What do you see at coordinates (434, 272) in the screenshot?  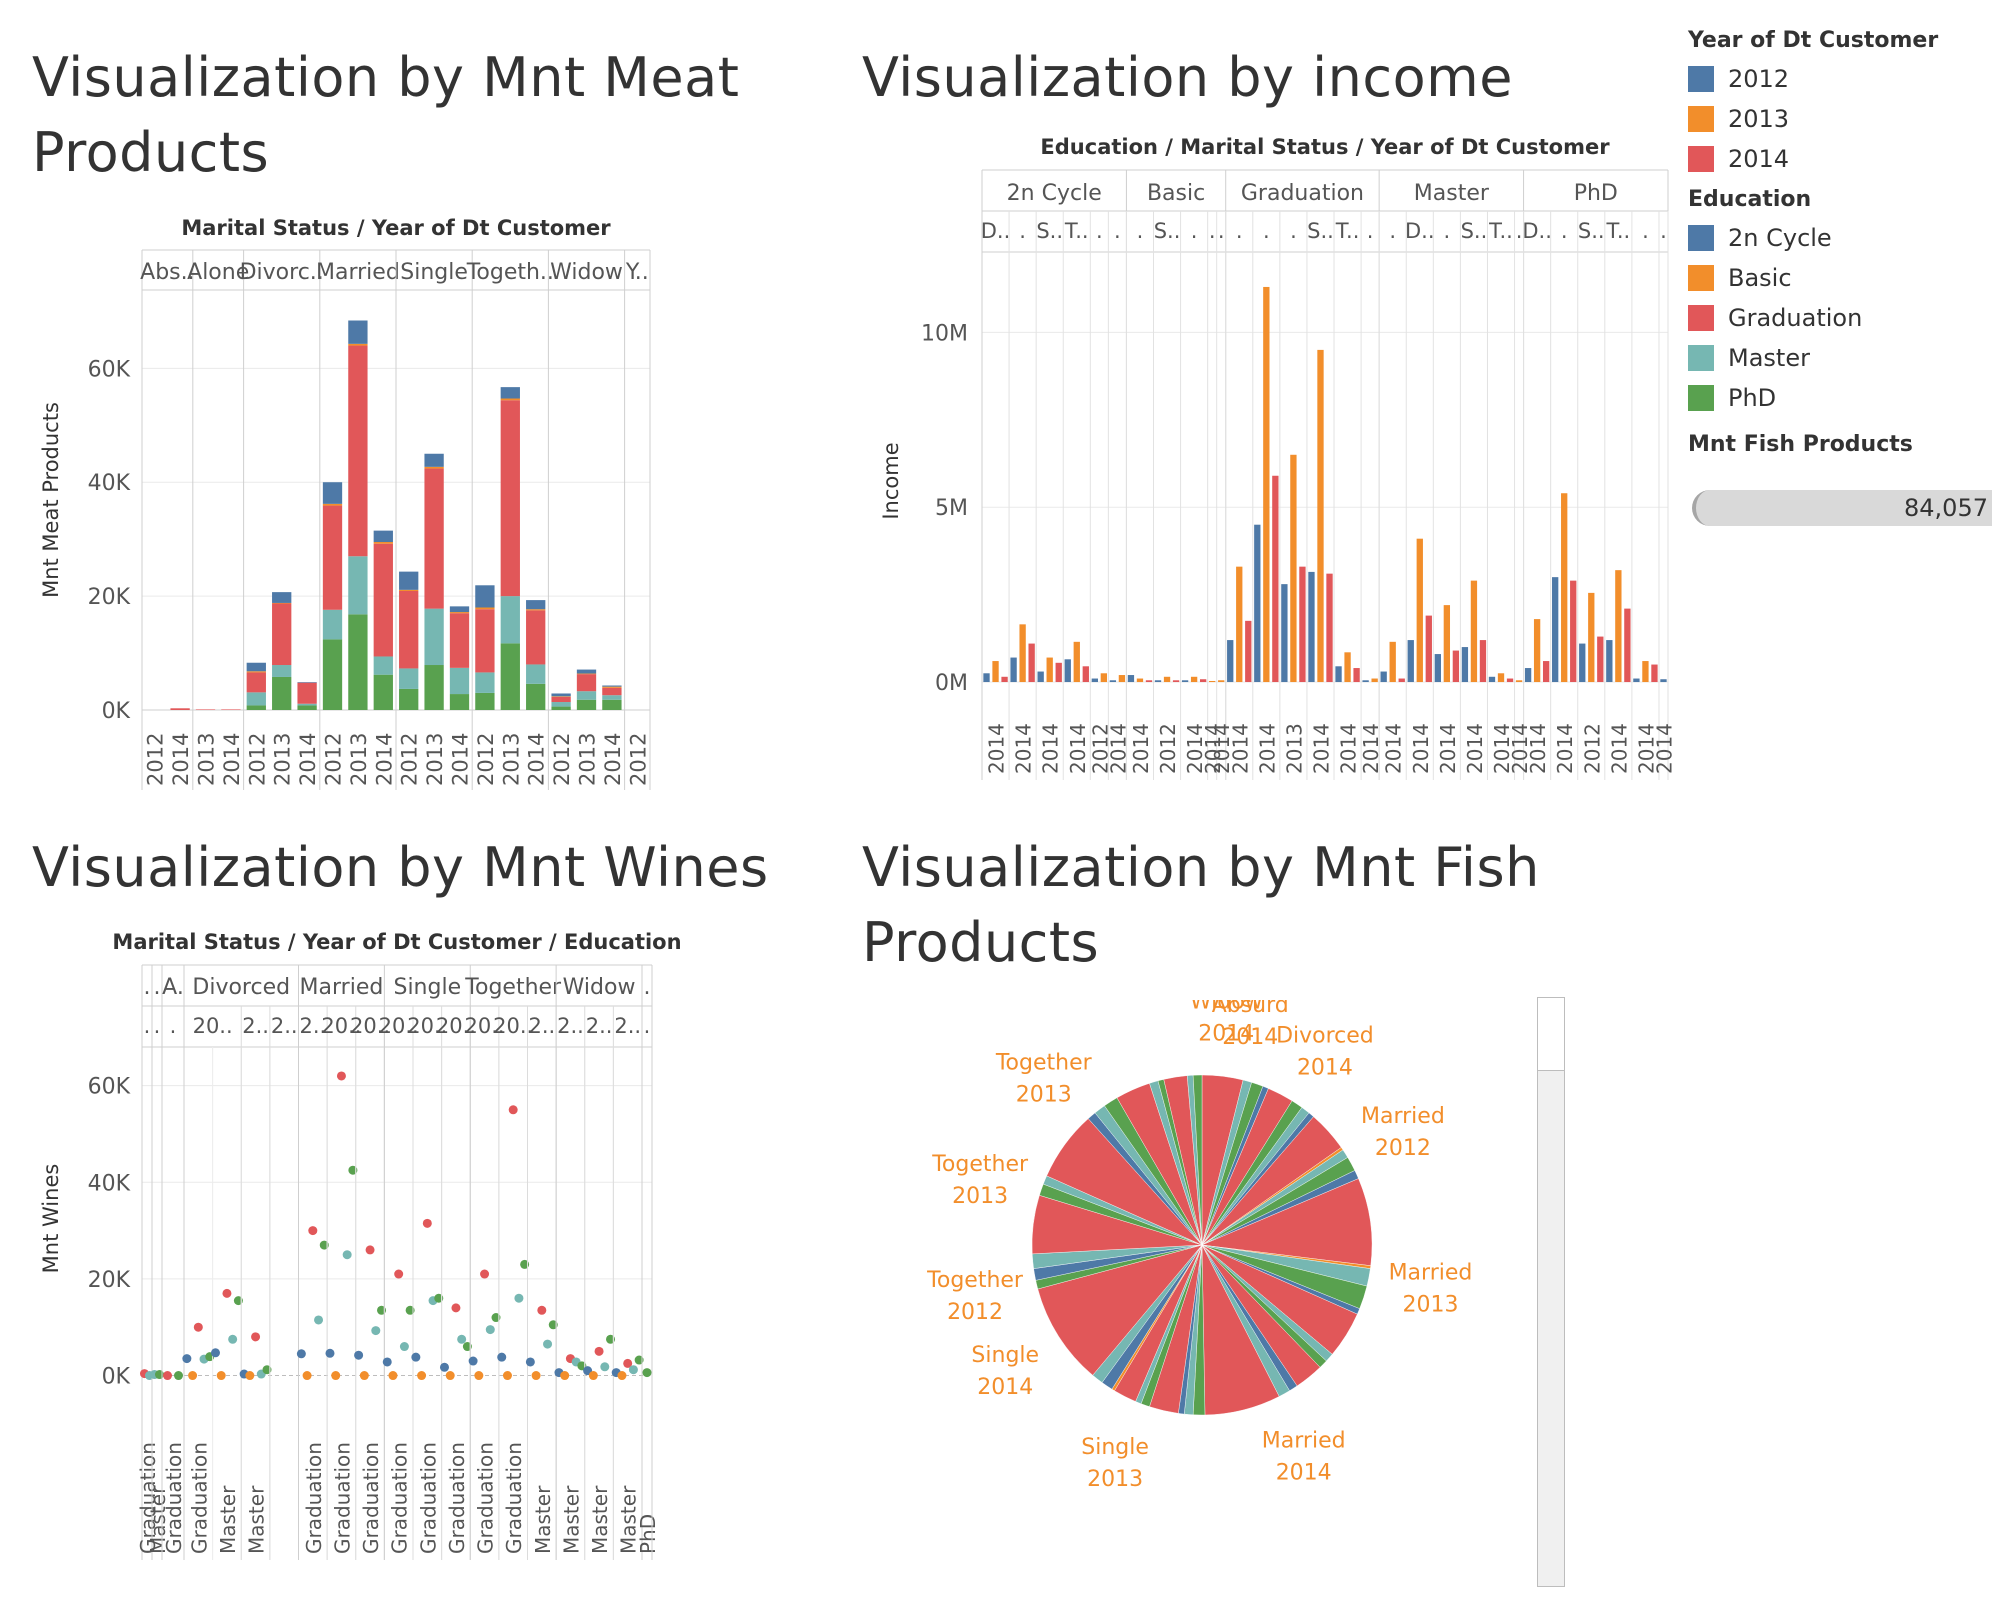 I see `meat-group-label: Single` at bounding box center [434, 272].